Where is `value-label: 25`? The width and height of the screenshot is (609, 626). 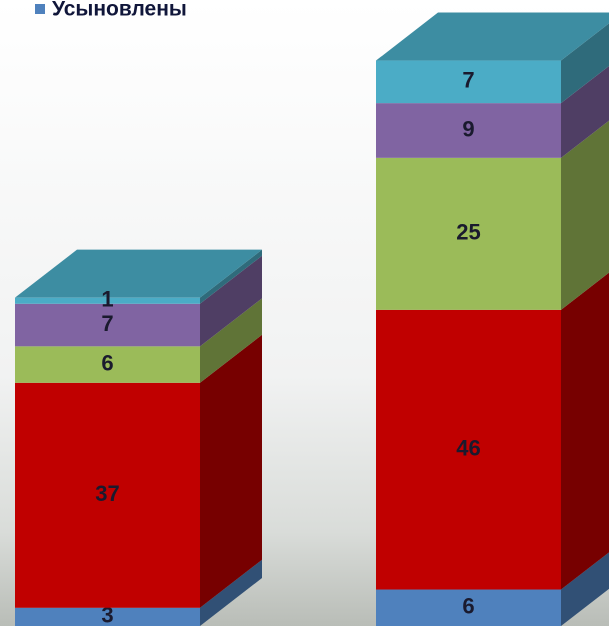 value-label: 25 is located at coordinates (468, 232).